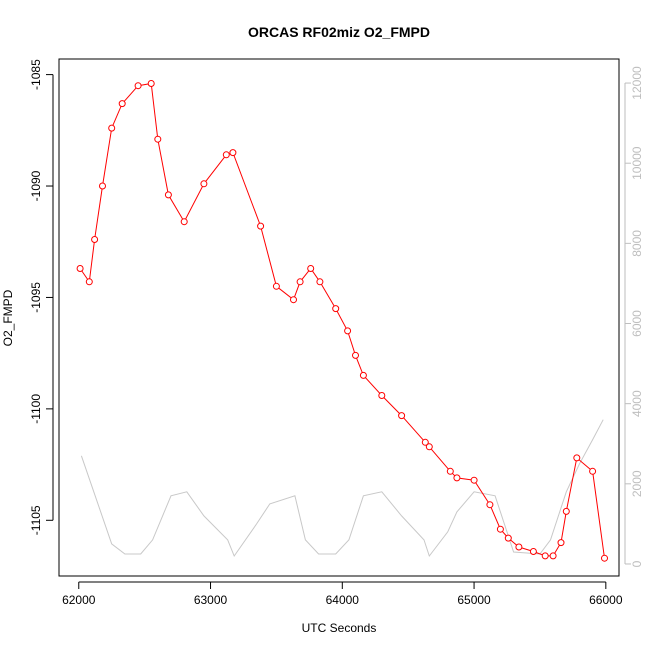  Describe the element at coordinates (79, 600) in the screenshot. I see `x-tick-label: 62000` at that location.